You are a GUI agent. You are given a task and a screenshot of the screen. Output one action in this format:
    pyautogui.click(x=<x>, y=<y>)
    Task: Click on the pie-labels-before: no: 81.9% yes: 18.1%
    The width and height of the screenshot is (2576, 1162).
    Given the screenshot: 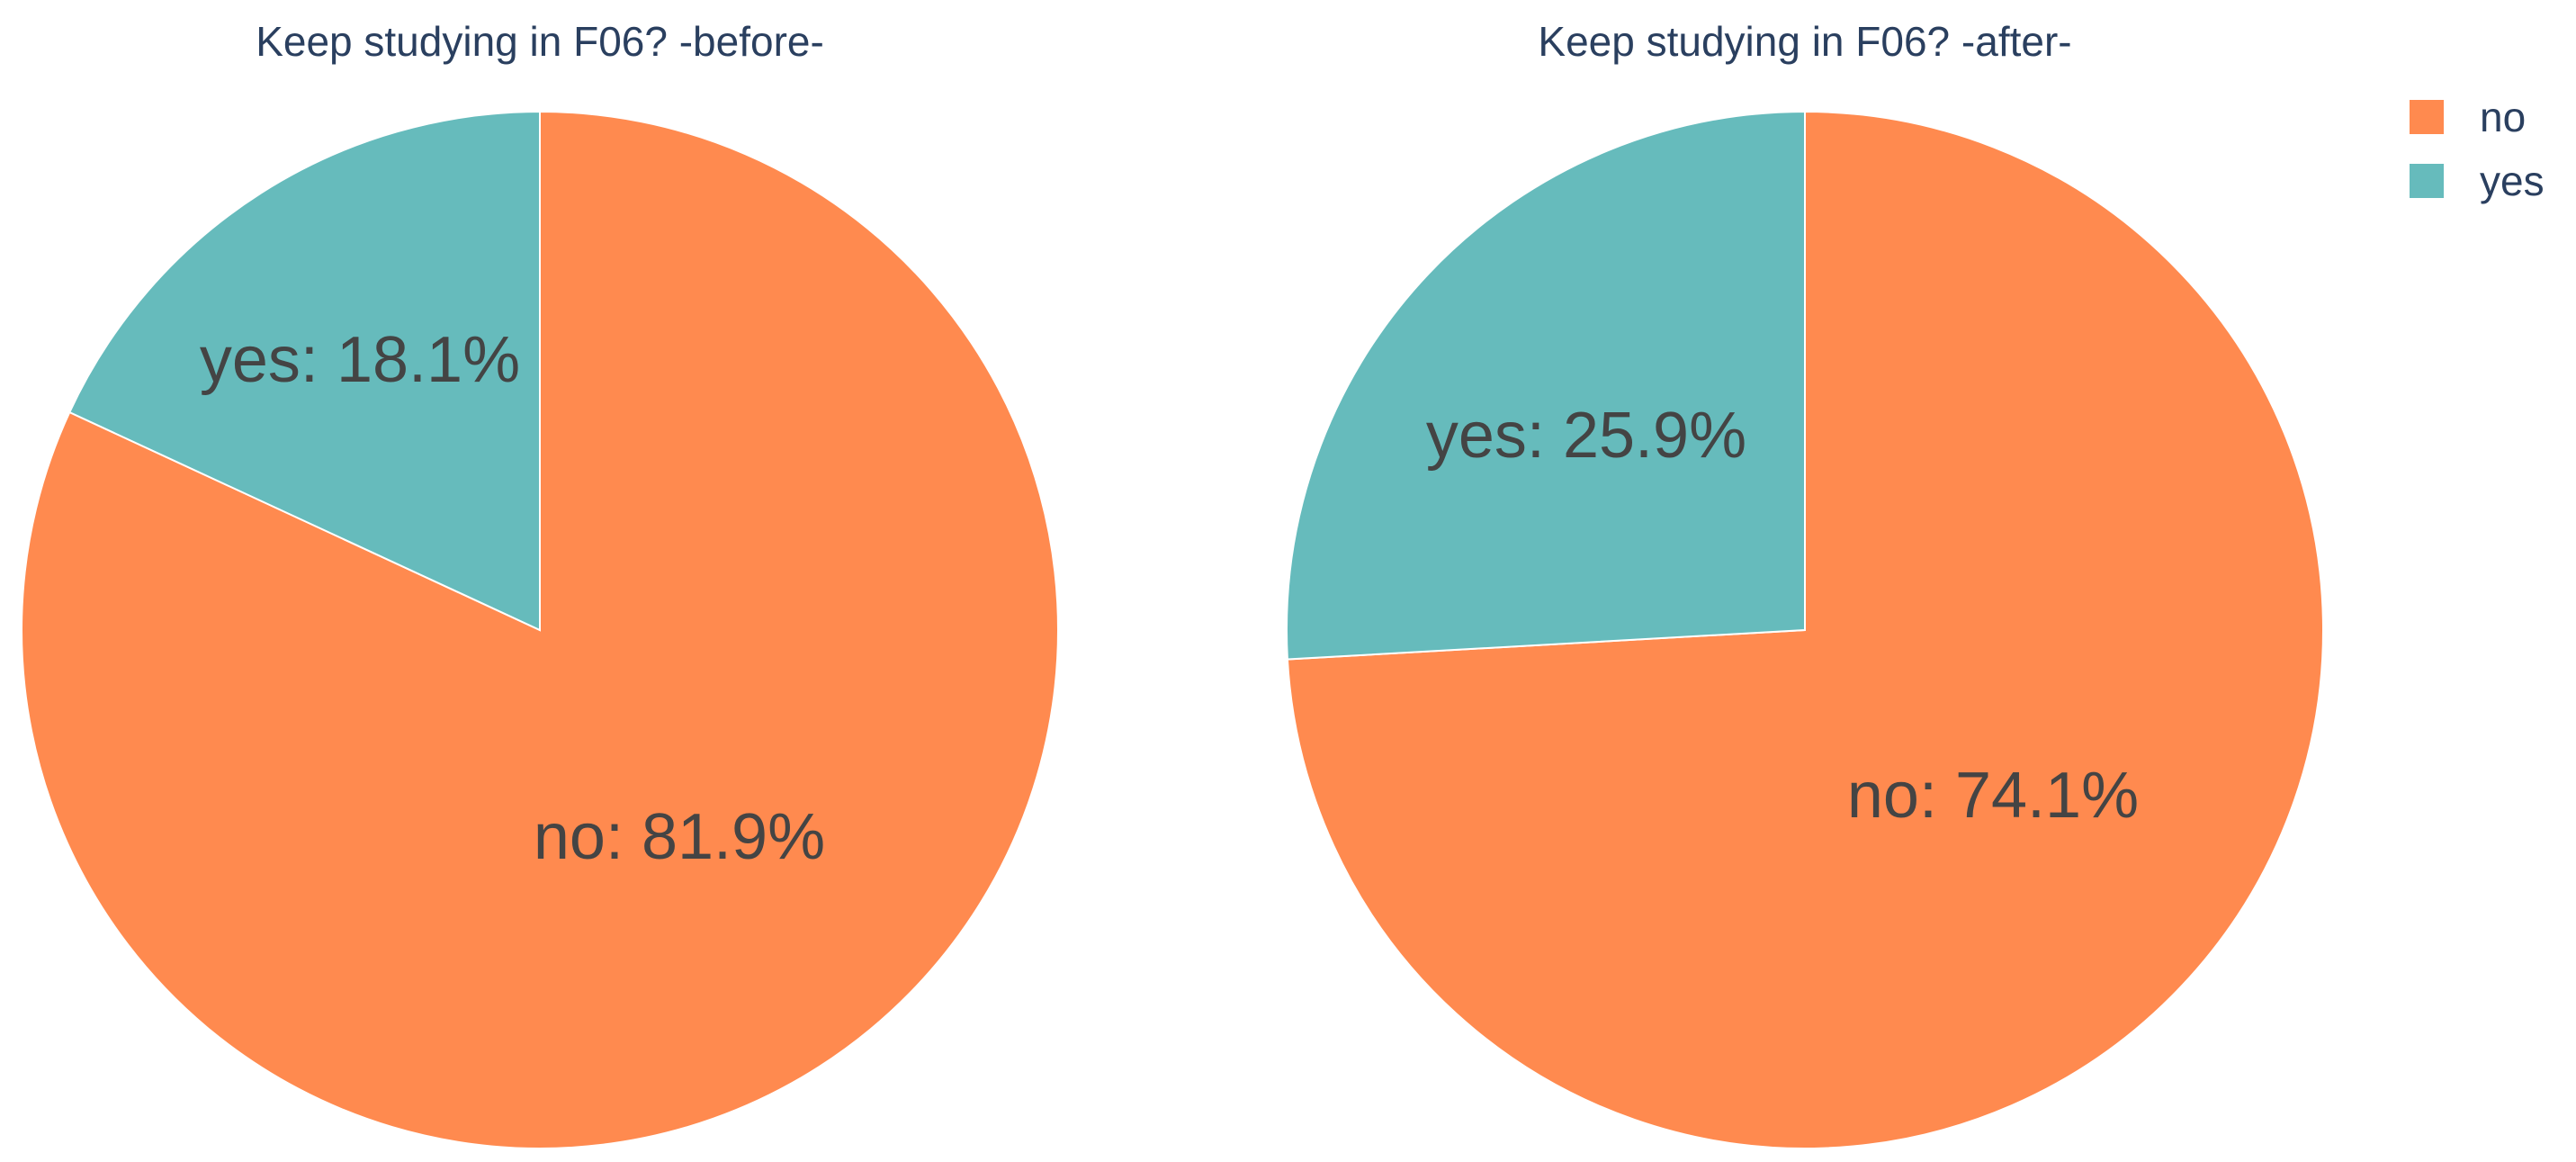 What is the action you would take?
    pyautogui.click(x=513, y=598)
    